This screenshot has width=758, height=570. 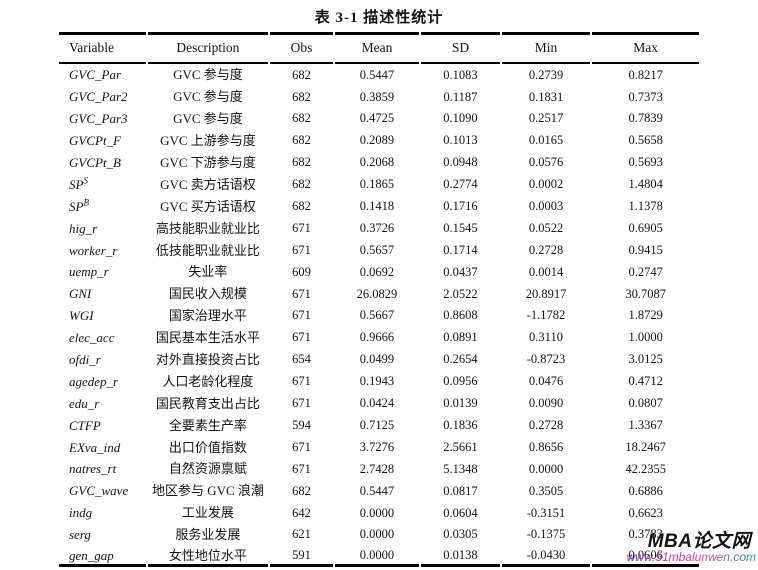 I want to click on column-header-sd: SD, so click(x=460, y=48).